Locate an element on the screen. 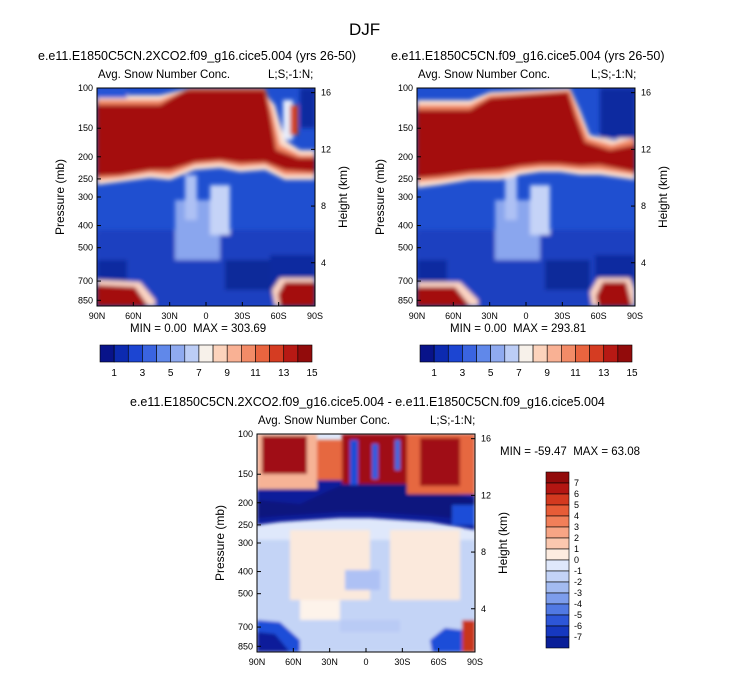  colorbar-label: -4 is located at coordinates (578, 604).